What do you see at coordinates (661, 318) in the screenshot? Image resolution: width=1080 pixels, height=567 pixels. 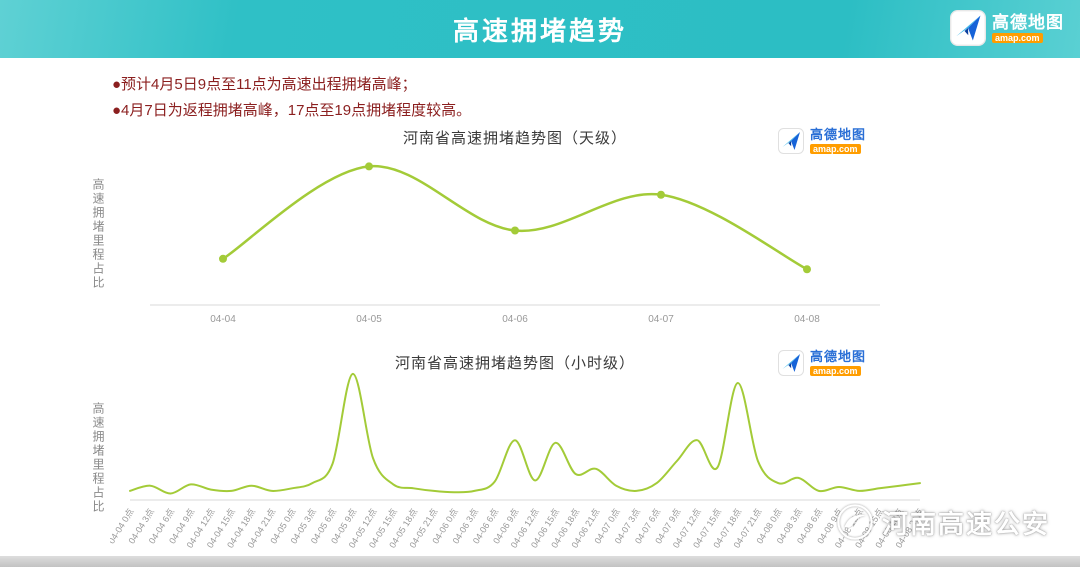 I see `x-axis-tick-label: 04-07` at bounding box center [661, 318].